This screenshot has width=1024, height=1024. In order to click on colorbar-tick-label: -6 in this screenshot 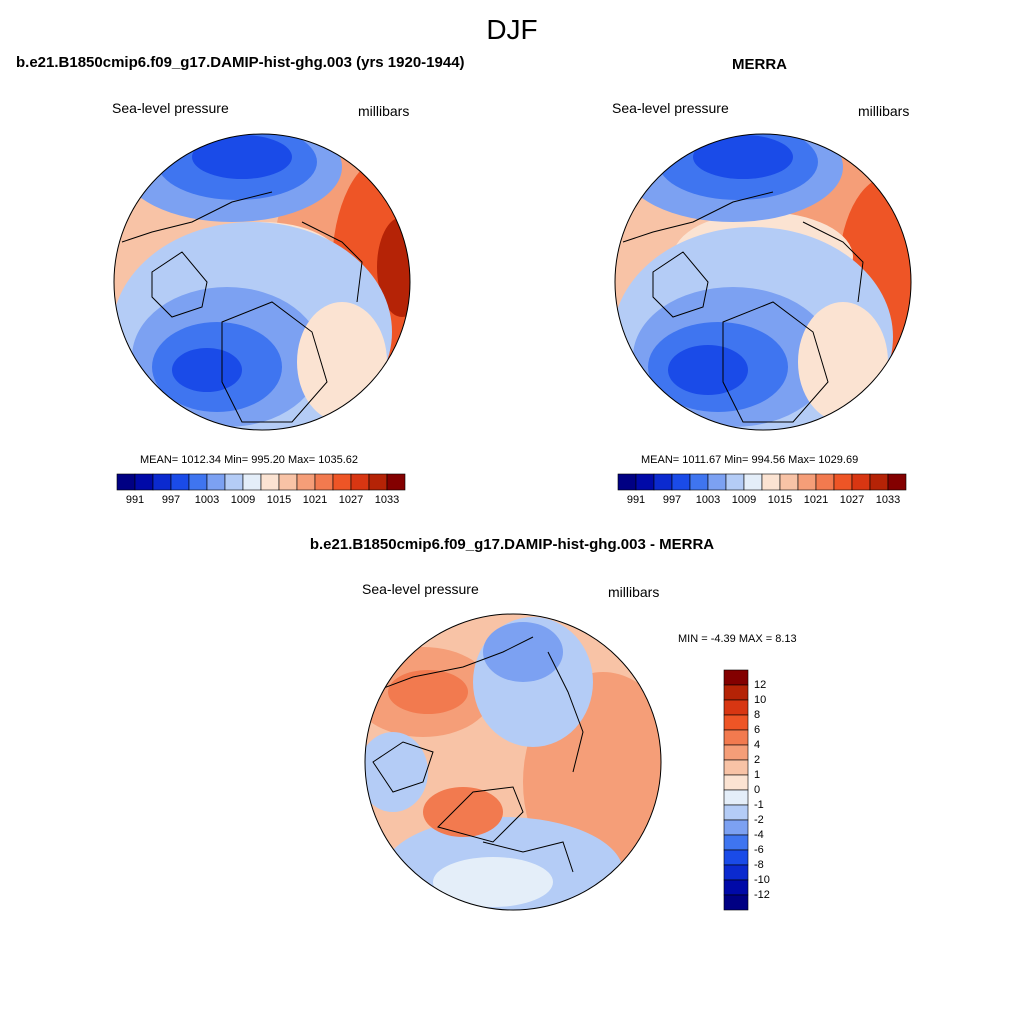, I will do `click(759, 850)`.